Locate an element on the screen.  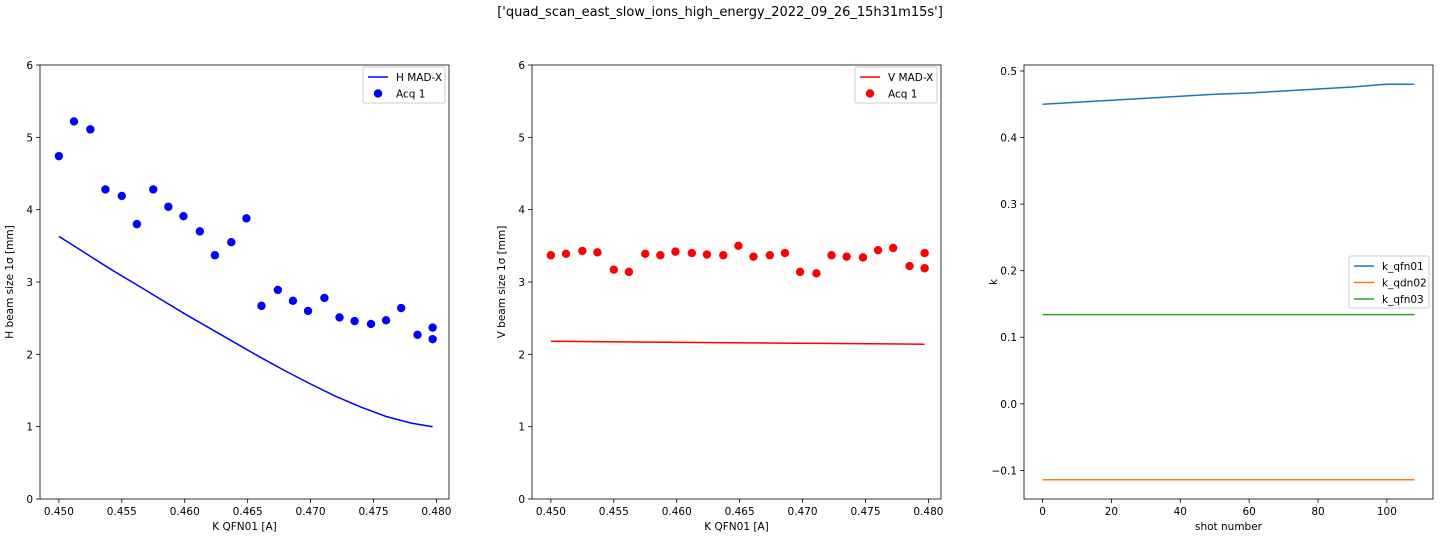
y-axis-label: H beam size 1σ [mm] is located at coordinates (10, 281).